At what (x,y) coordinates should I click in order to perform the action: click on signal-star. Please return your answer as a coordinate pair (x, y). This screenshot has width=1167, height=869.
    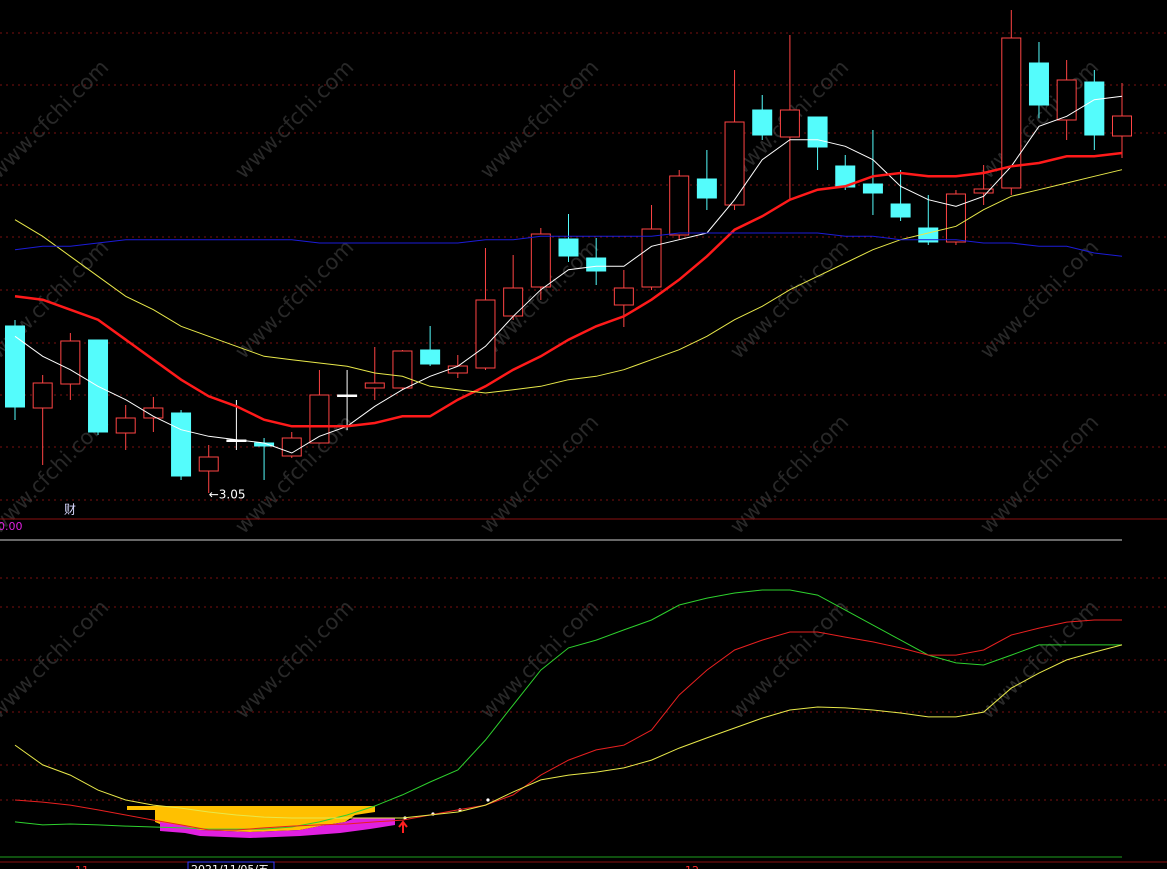
    Looking at the image, I should click on (488, 800).